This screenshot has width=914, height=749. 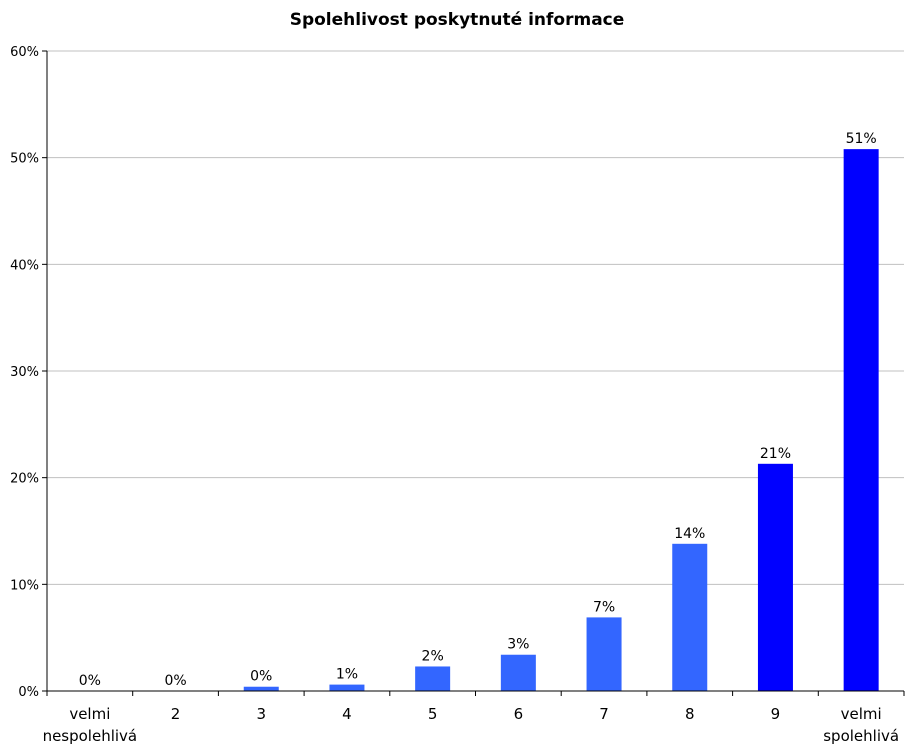 What do you see at coordinates (775, 454) in the screenshot?
I see `data-label: 21%` at bounding box center [775, 454].